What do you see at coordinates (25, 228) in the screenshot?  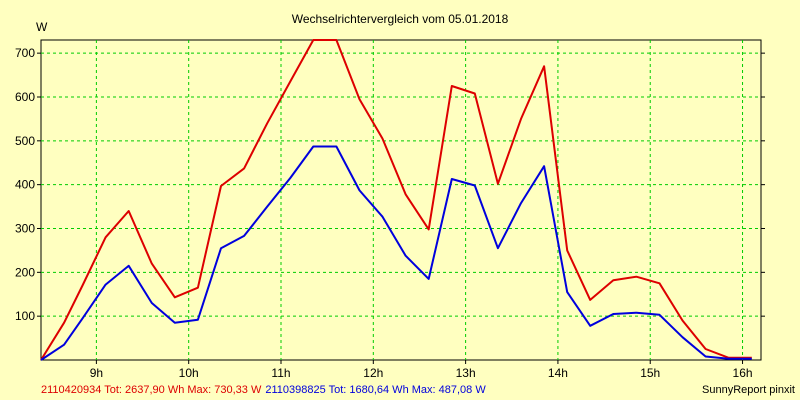 I see `y-tick-label: 300` at bounding box center [25, 228].